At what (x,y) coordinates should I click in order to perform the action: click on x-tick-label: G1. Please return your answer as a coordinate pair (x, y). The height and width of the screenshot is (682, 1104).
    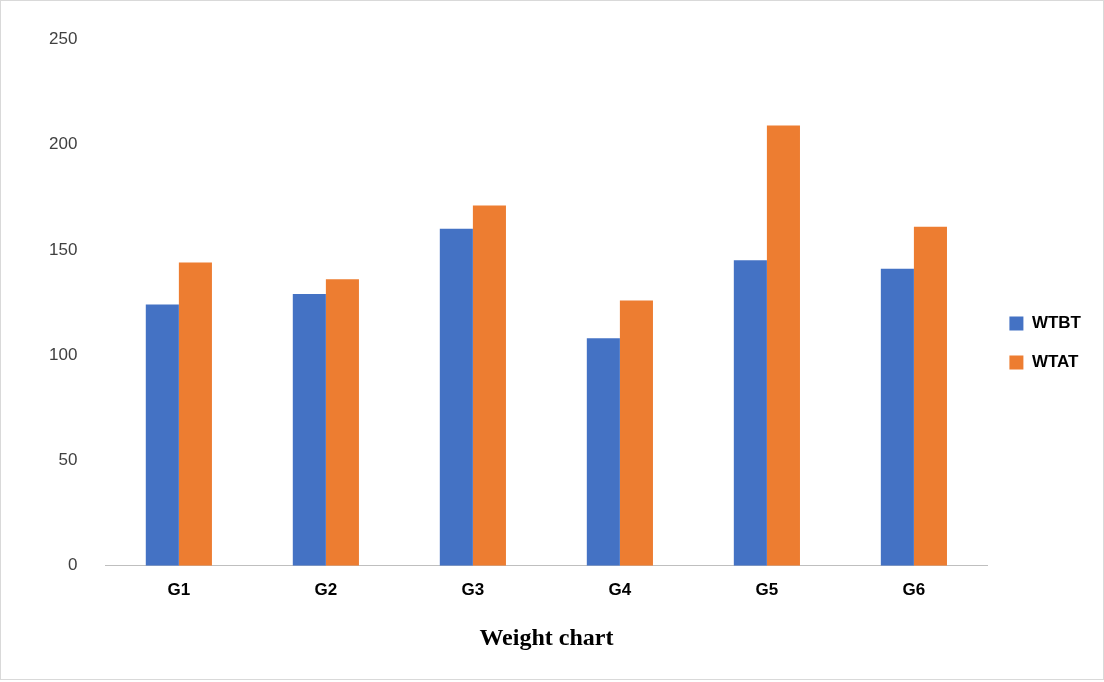
    Looking at the image, I should click on (179, 589).